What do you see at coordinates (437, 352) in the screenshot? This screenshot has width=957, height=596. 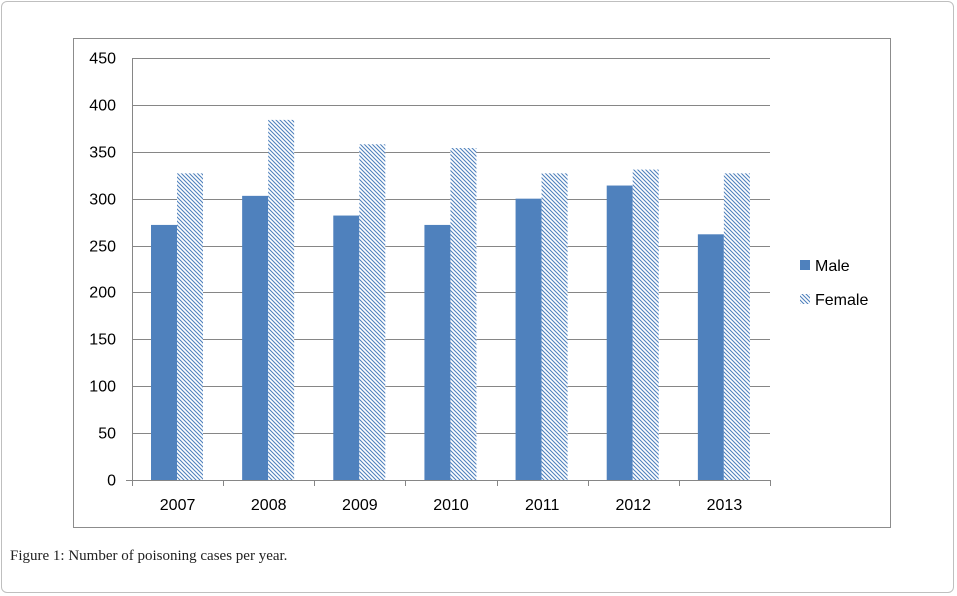 I see `bar-male-2010` at bounding box center [437, 352].